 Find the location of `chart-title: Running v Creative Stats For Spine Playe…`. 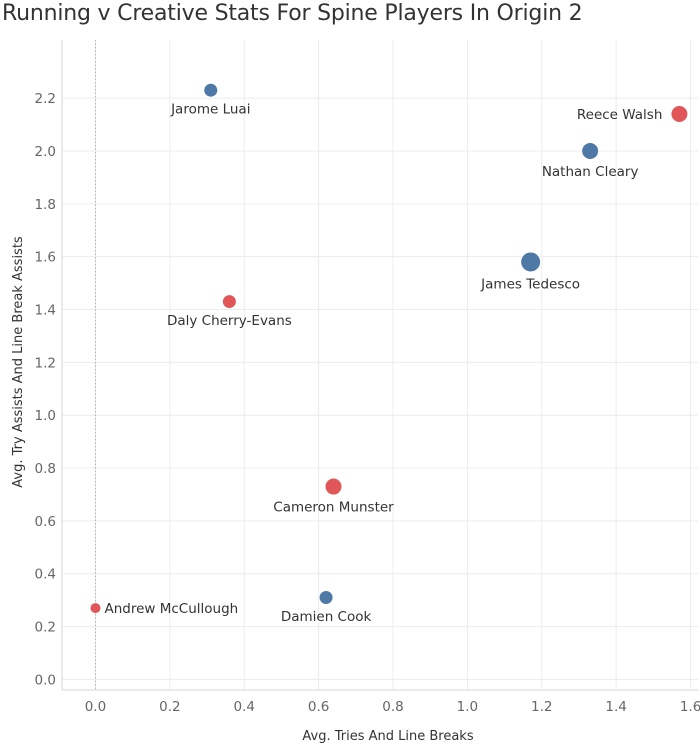

chart-title: Running v Creative Stats For Spine Playe… is located at coordinates (292, 13).